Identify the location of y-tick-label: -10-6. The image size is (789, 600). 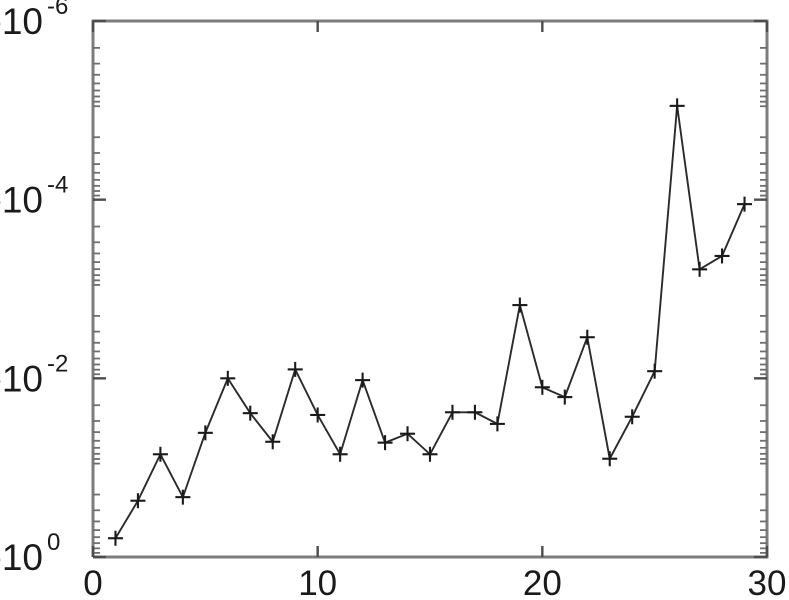
(34, 21).